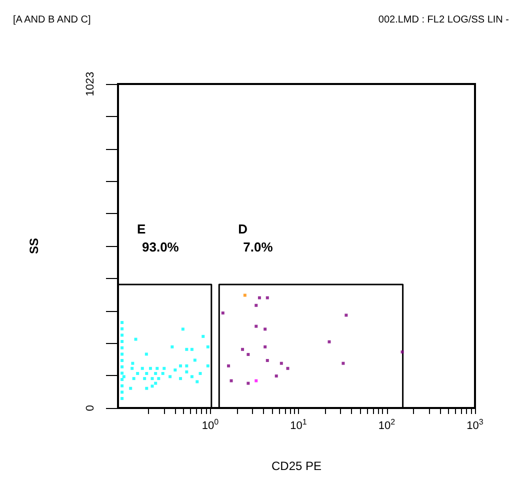  Describe the element at coordinates (90, 84) in the screenshot. I see `y-tick-label: 1023` at that location.